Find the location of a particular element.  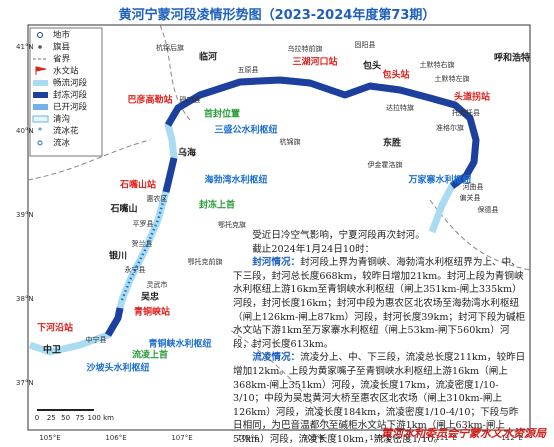

lon-label: 110°E is located at coordinates (379, 438).